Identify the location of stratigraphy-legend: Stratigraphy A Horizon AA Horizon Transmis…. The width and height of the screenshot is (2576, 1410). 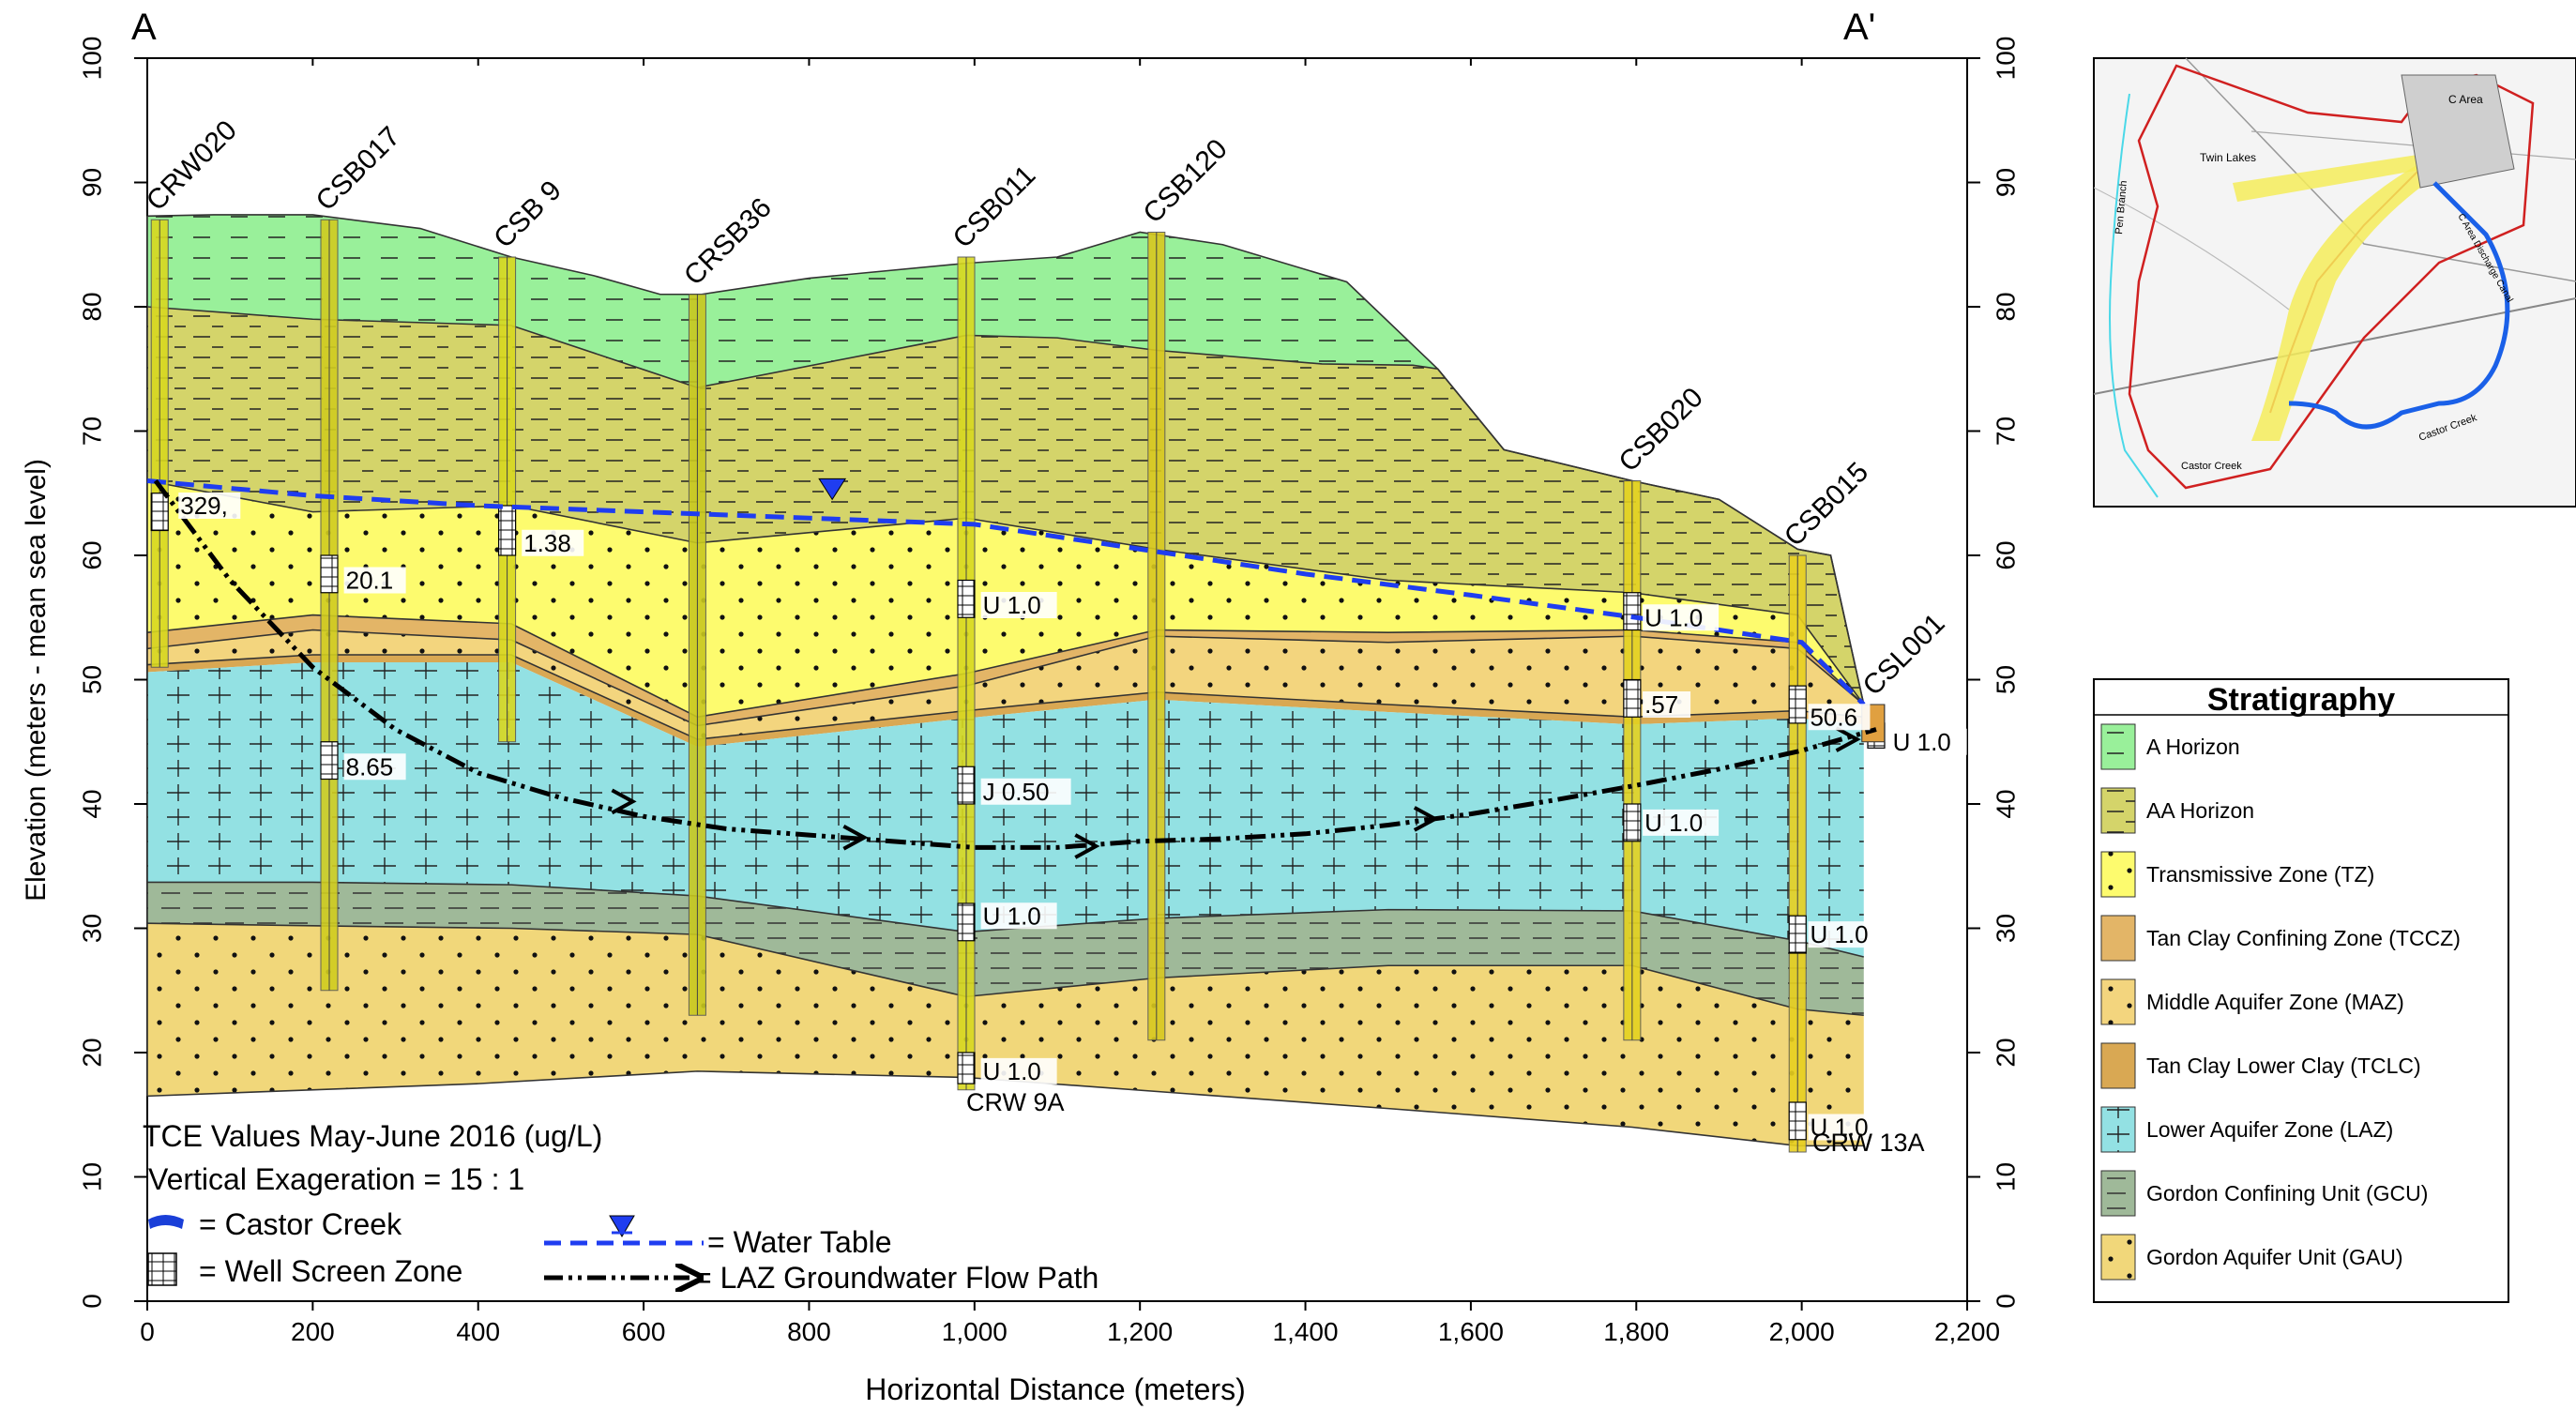
(2301, 991).